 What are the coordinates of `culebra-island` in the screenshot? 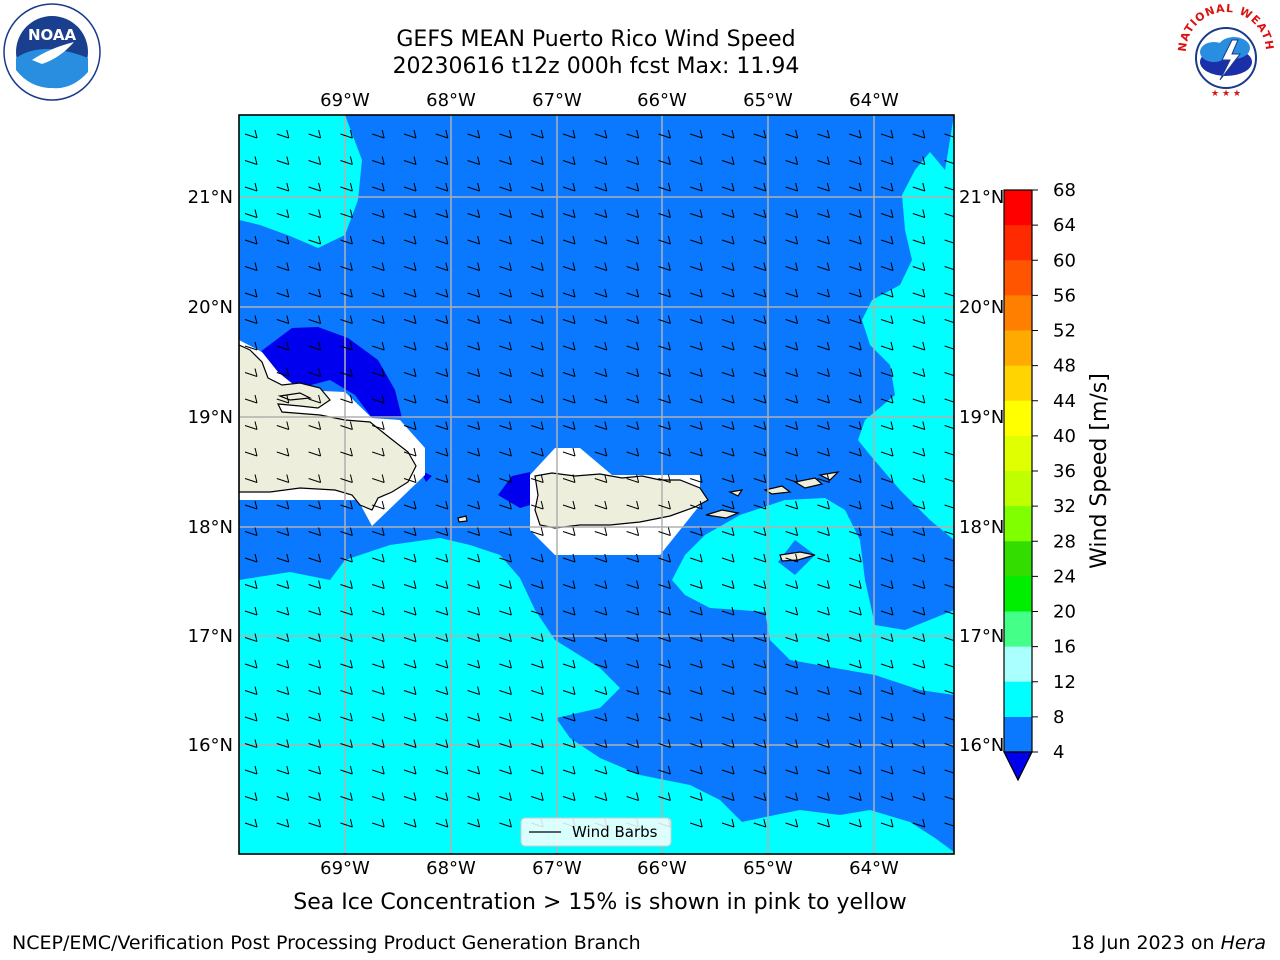 It's located at (736, 493).